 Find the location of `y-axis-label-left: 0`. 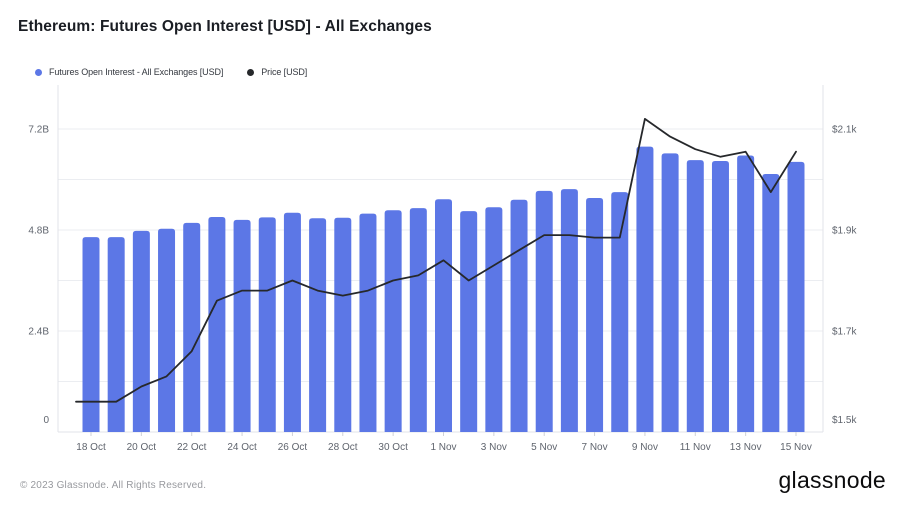

y-axis-label-left: 0 is located at coordinates (46, 420).